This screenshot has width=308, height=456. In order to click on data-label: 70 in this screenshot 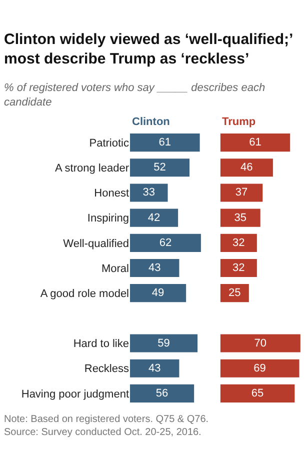, I will do `click(260, 343)`.